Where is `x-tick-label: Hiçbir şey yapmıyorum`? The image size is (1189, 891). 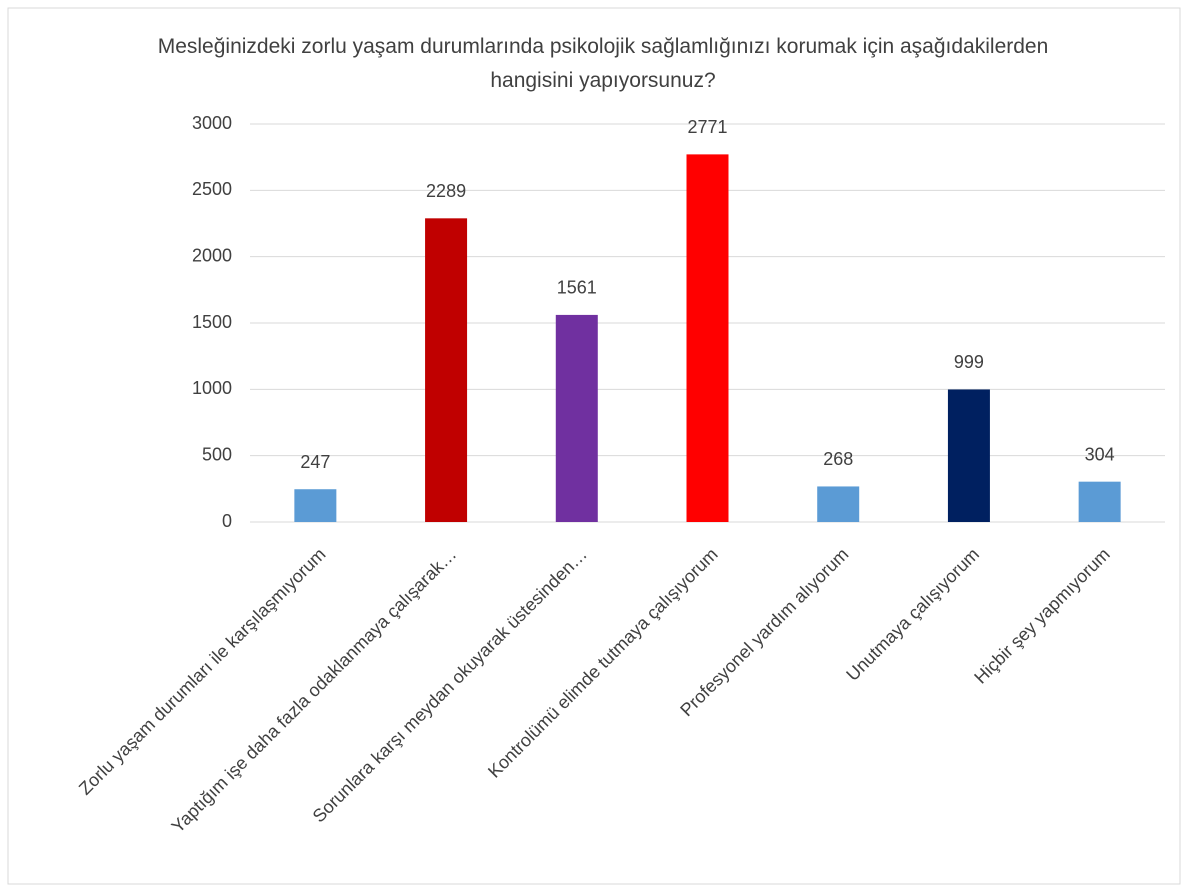
x-tick-label: Hiçbir şey yapmıyorum is located at coordinates (1042, 616).